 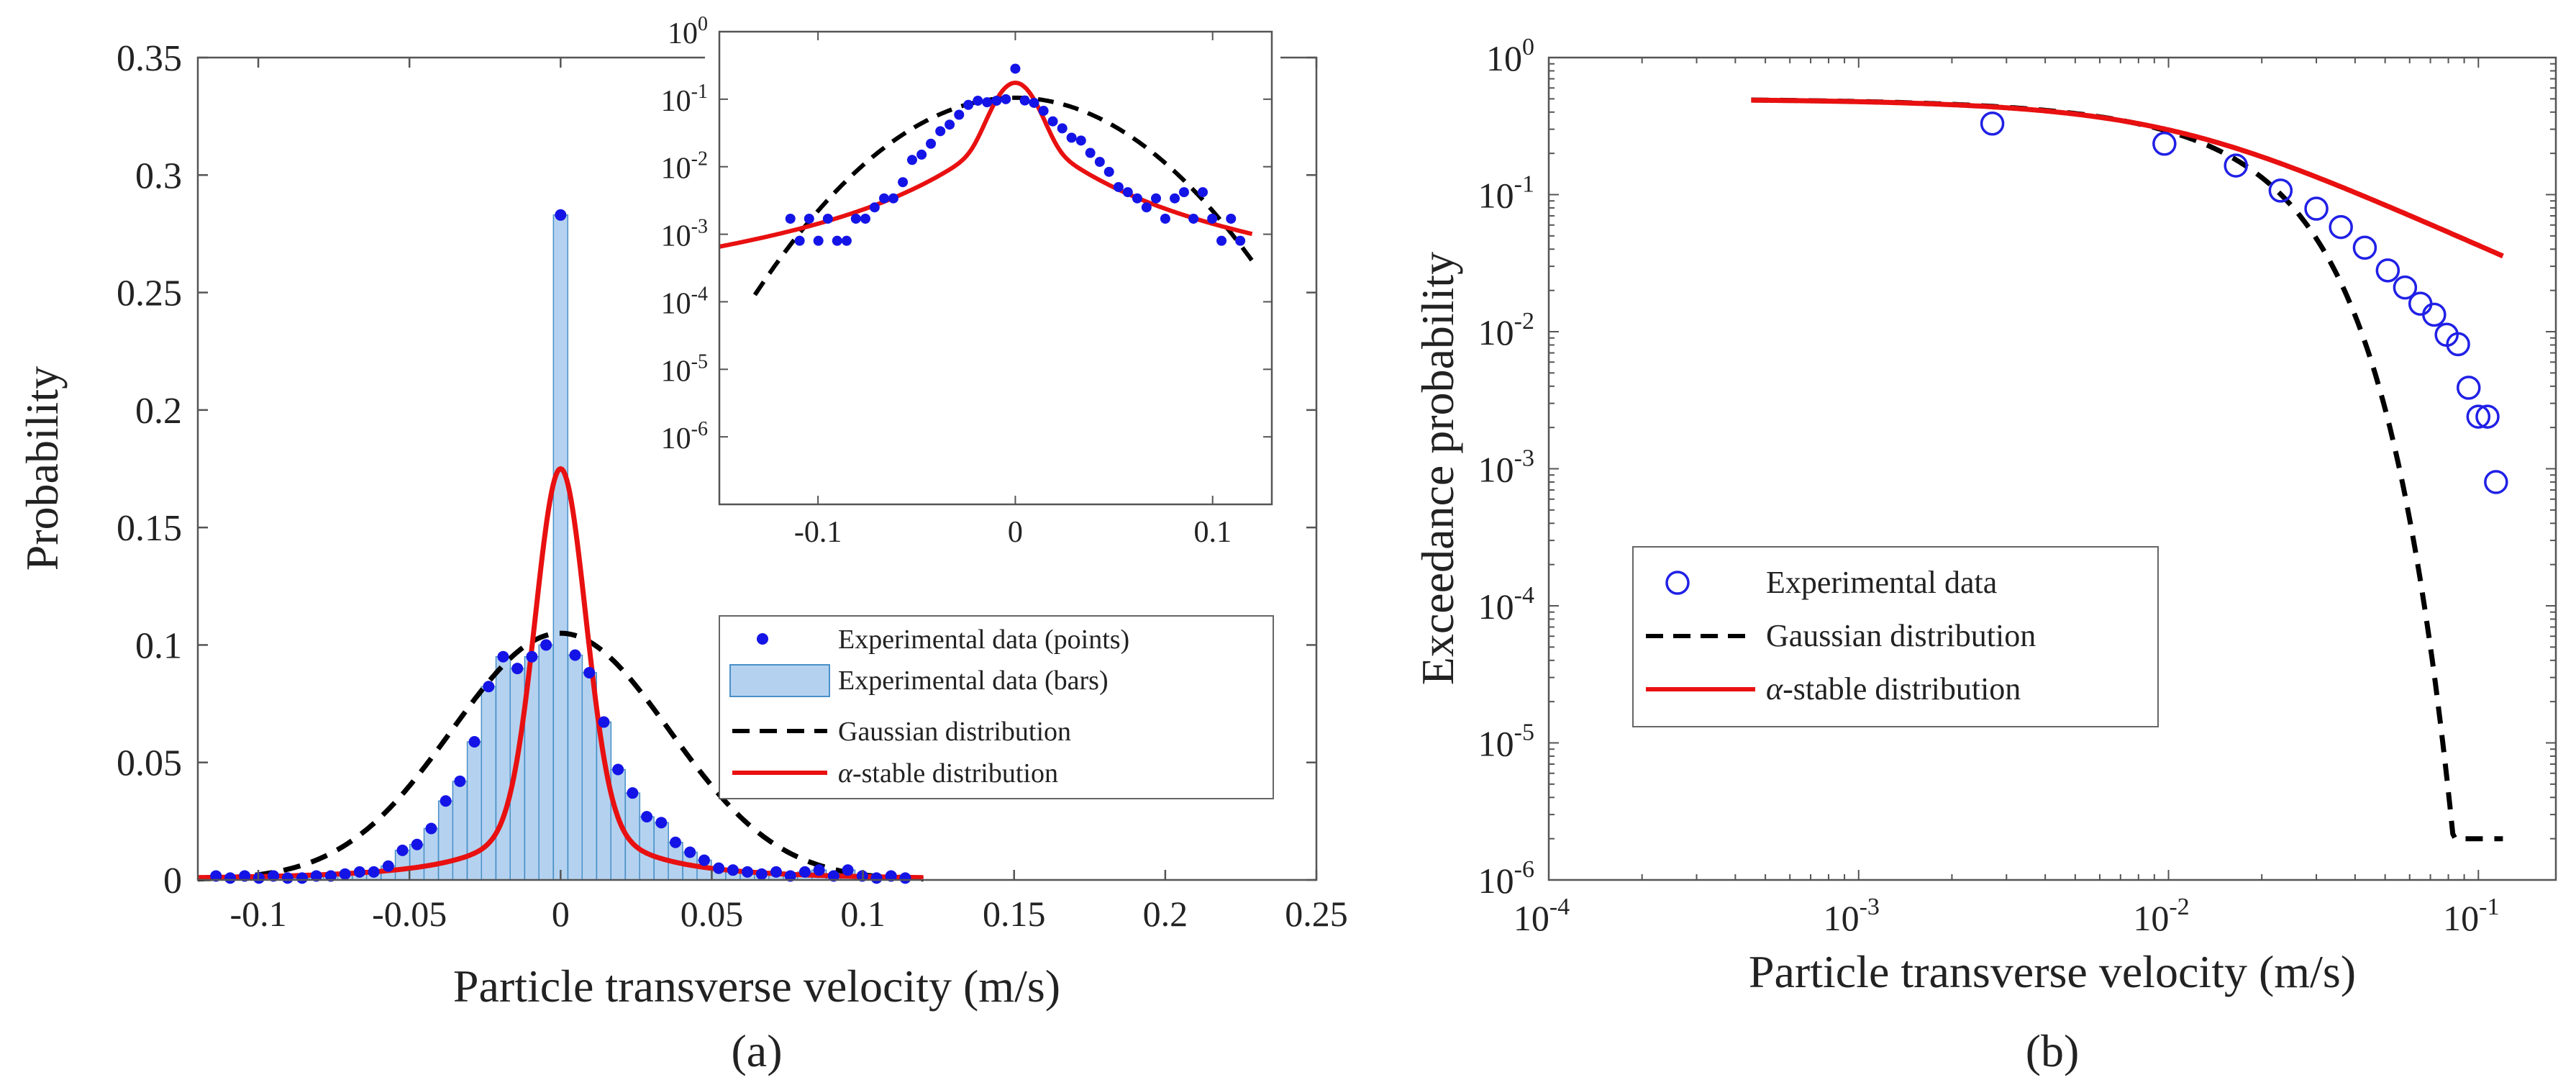 What do you see at coordinates (1014, 914) in the screenshot?
I see `x-tick-label: 0.15` at bounding box center [1014, 914].